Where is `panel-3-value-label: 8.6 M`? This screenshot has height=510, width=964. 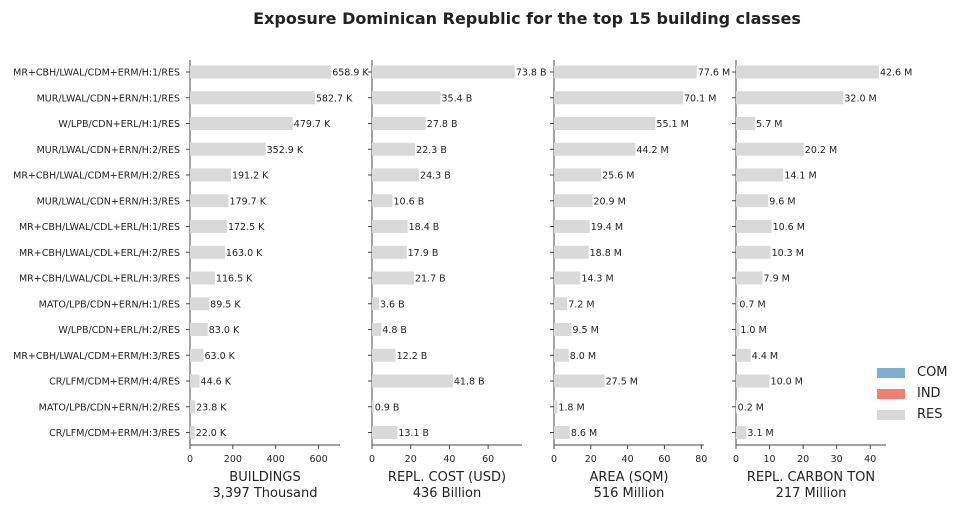 panel-3-value-label: 8.6 M is located at coordinates (584, 433).